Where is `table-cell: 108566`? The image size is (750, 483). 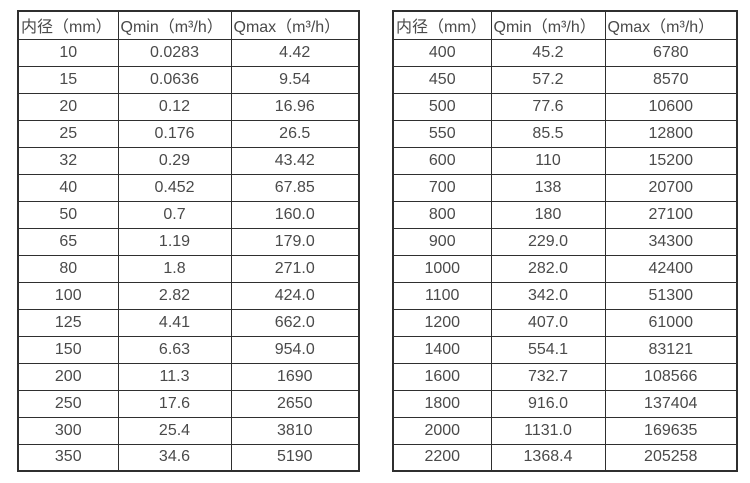 table-cell: 108566 is located at coordinates (671, 376).